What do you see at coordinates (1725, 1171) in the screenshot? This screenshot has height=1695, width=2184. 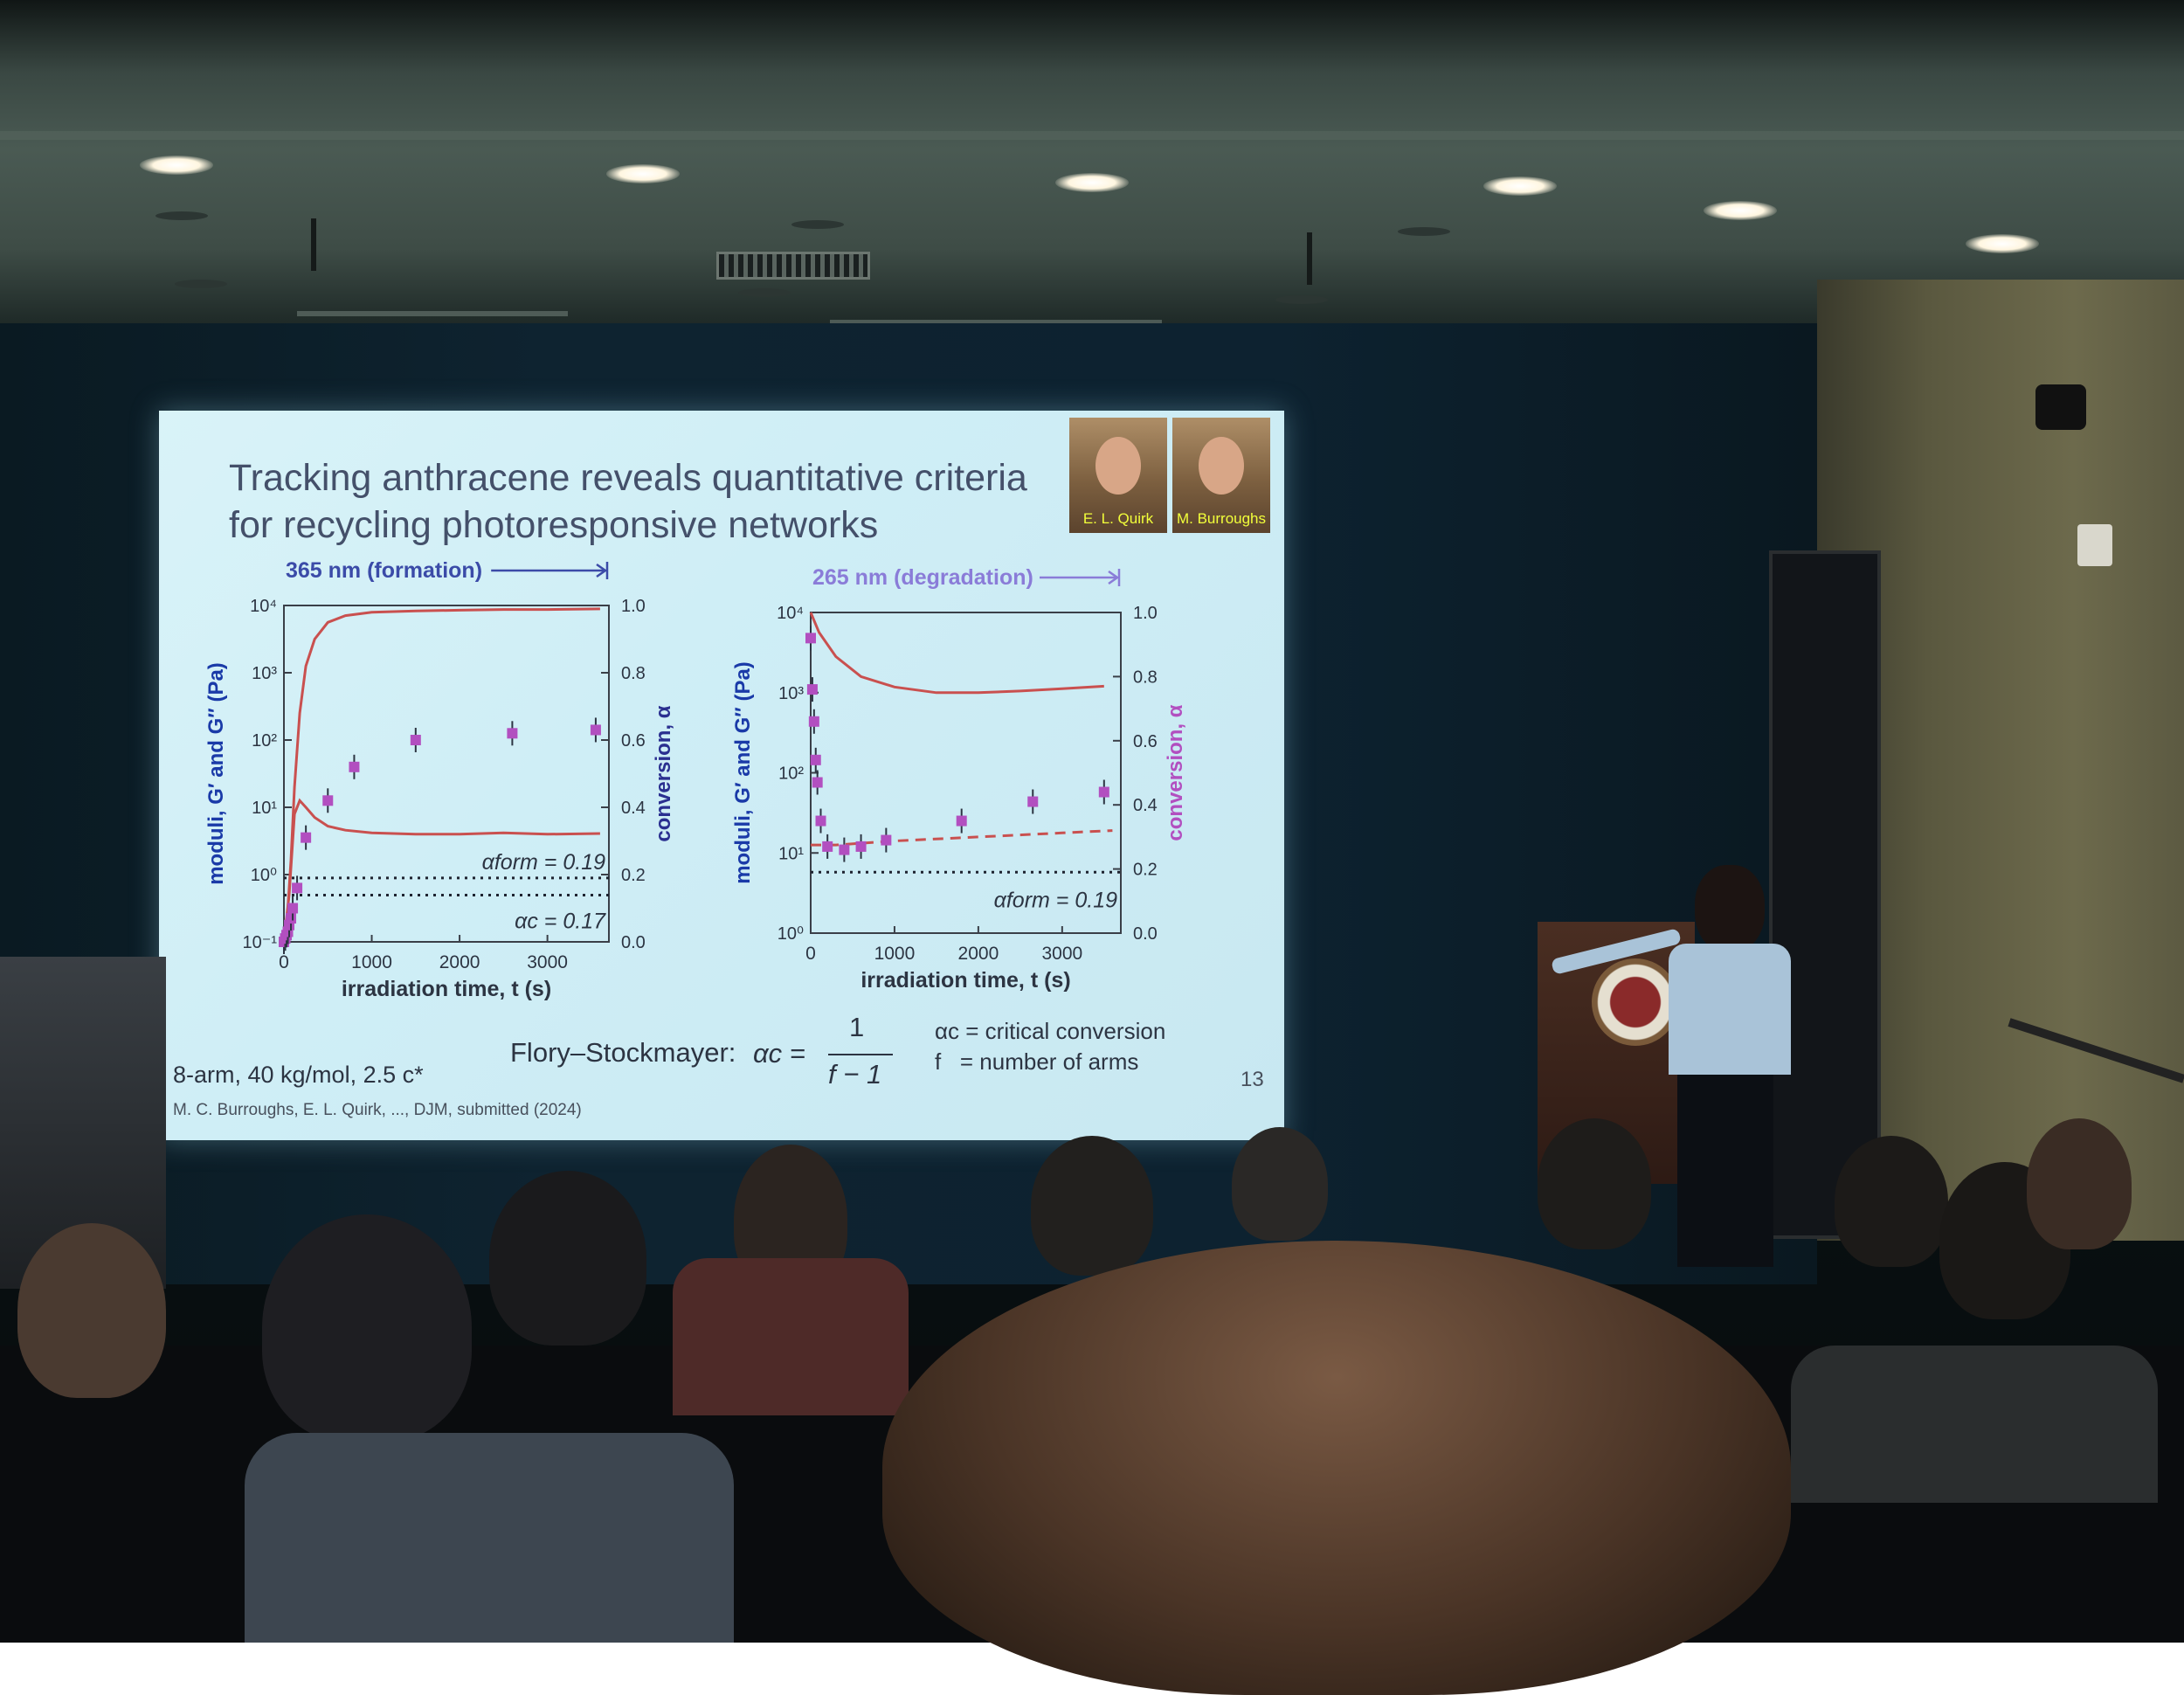 I see `presenter-pants` at bounding box center [1725, 1171].